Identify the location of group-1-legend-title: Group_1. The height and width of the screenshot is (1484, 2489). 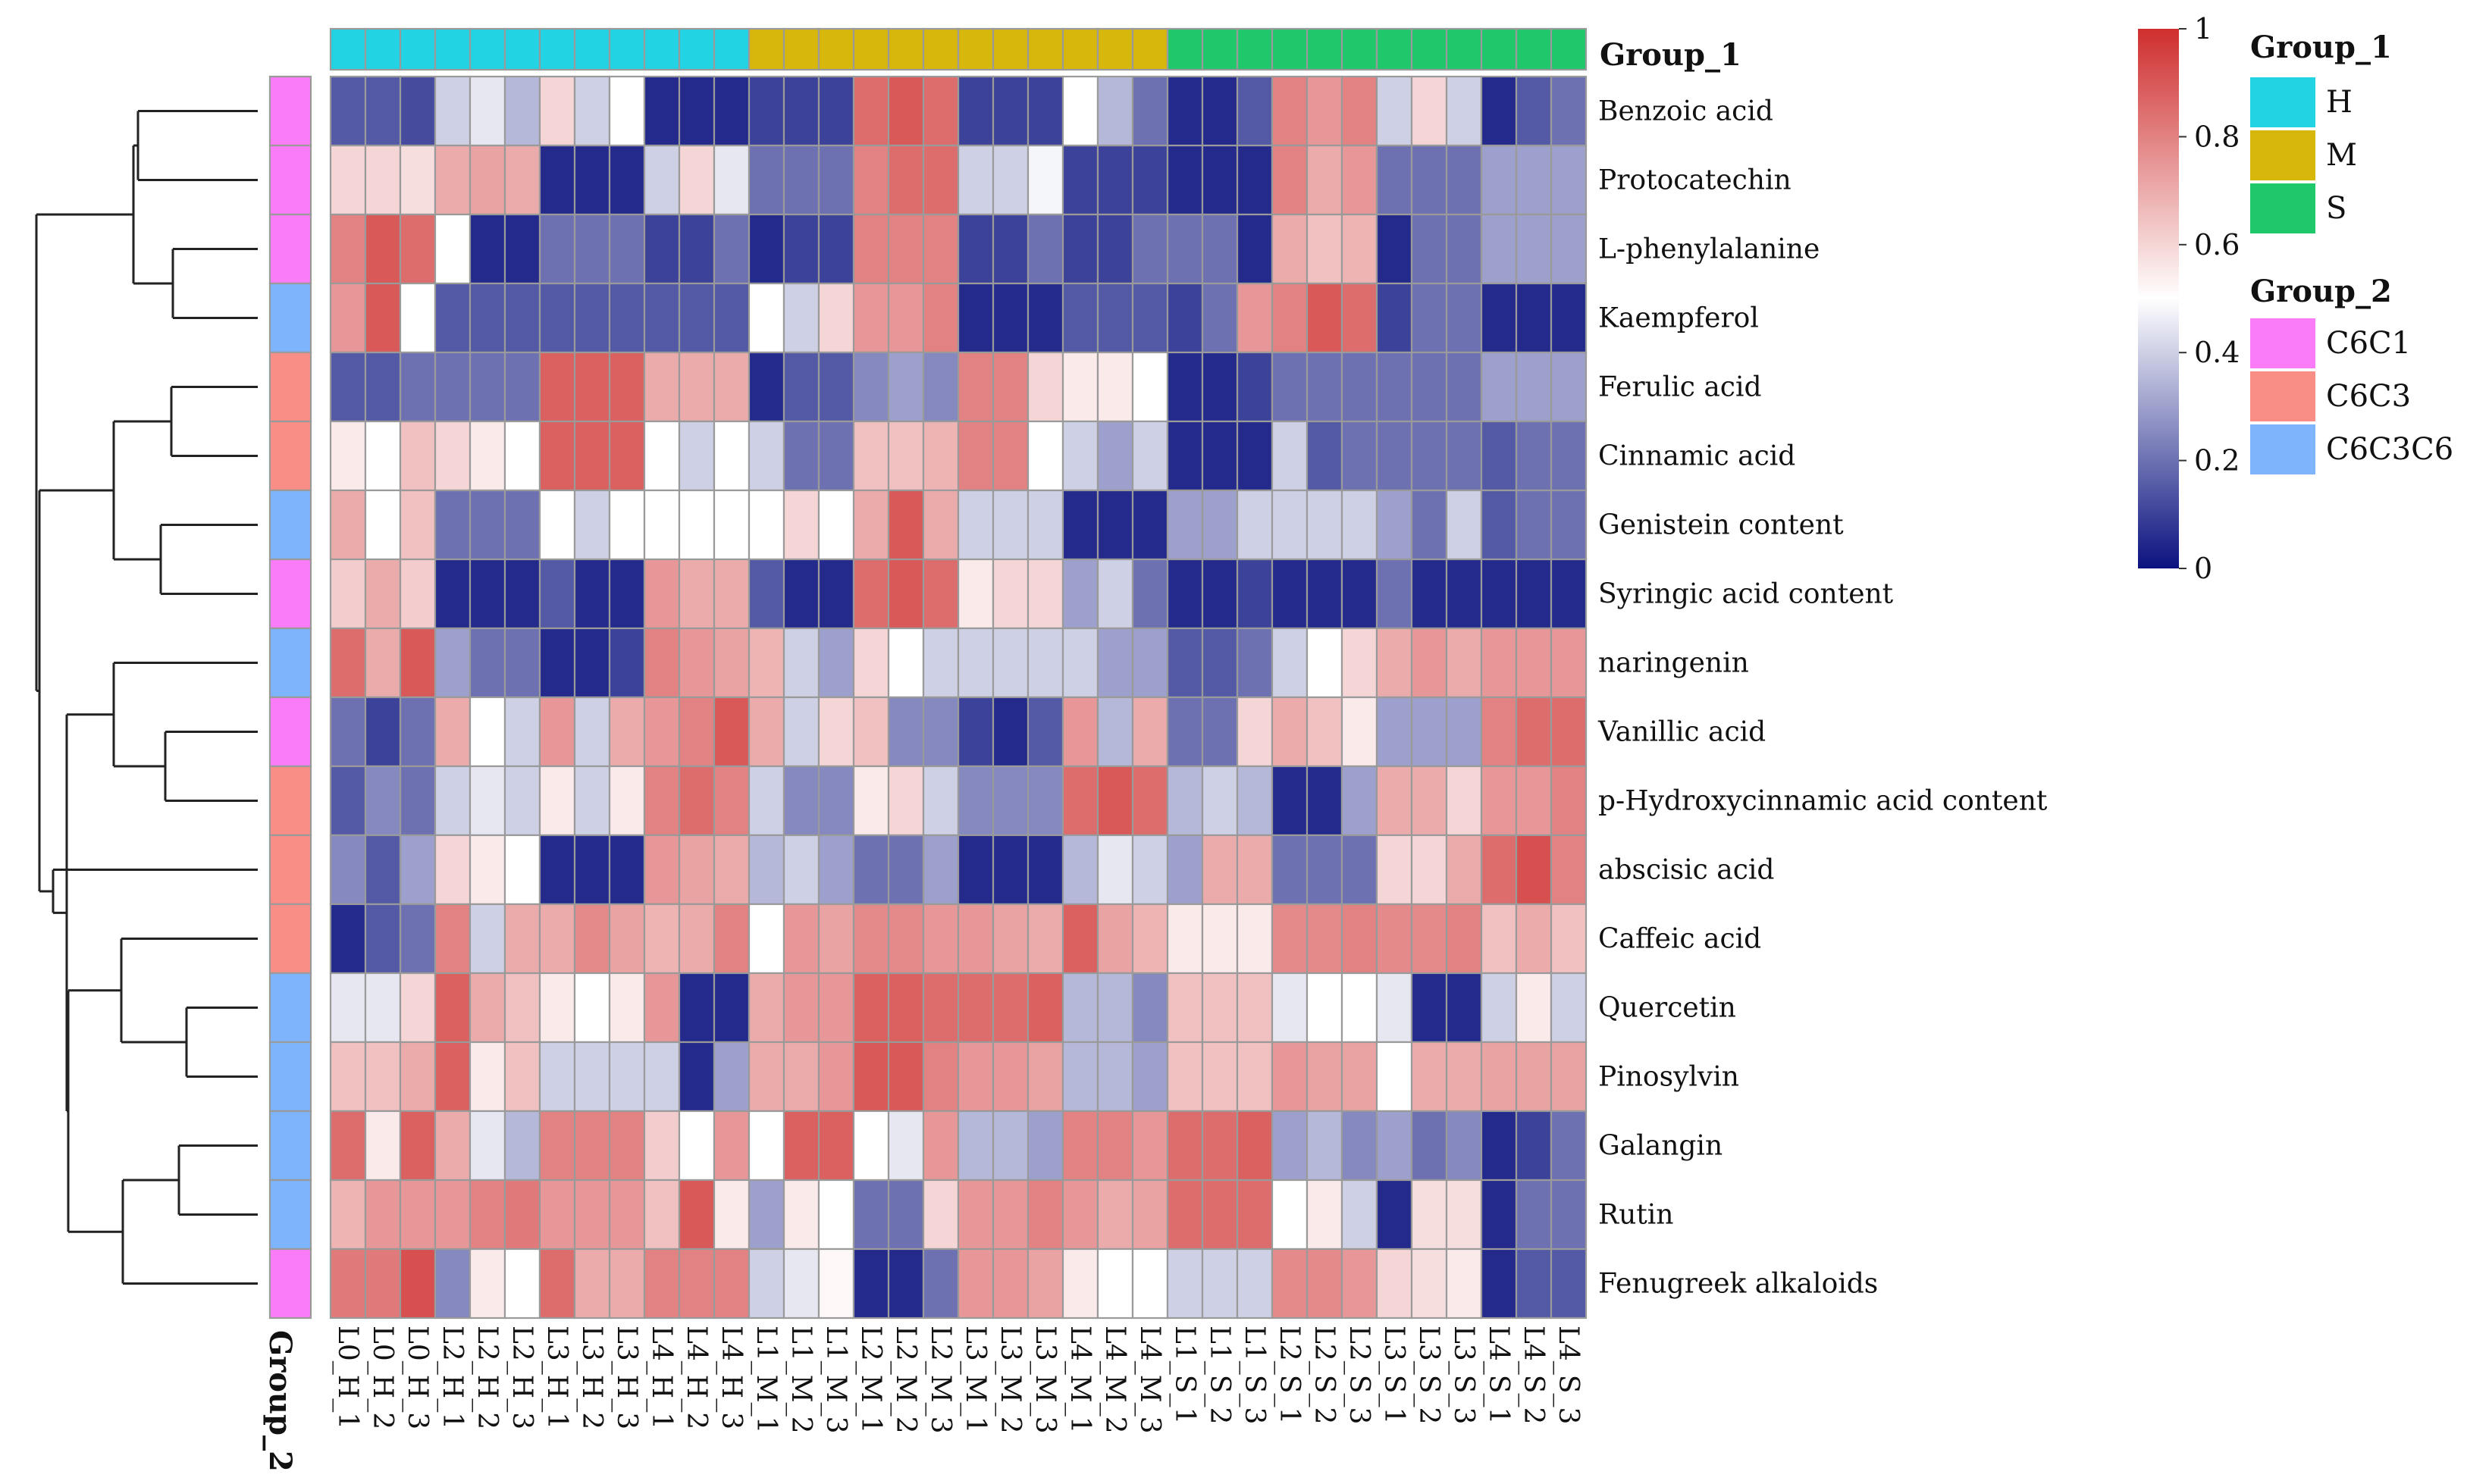
(2321, 47).